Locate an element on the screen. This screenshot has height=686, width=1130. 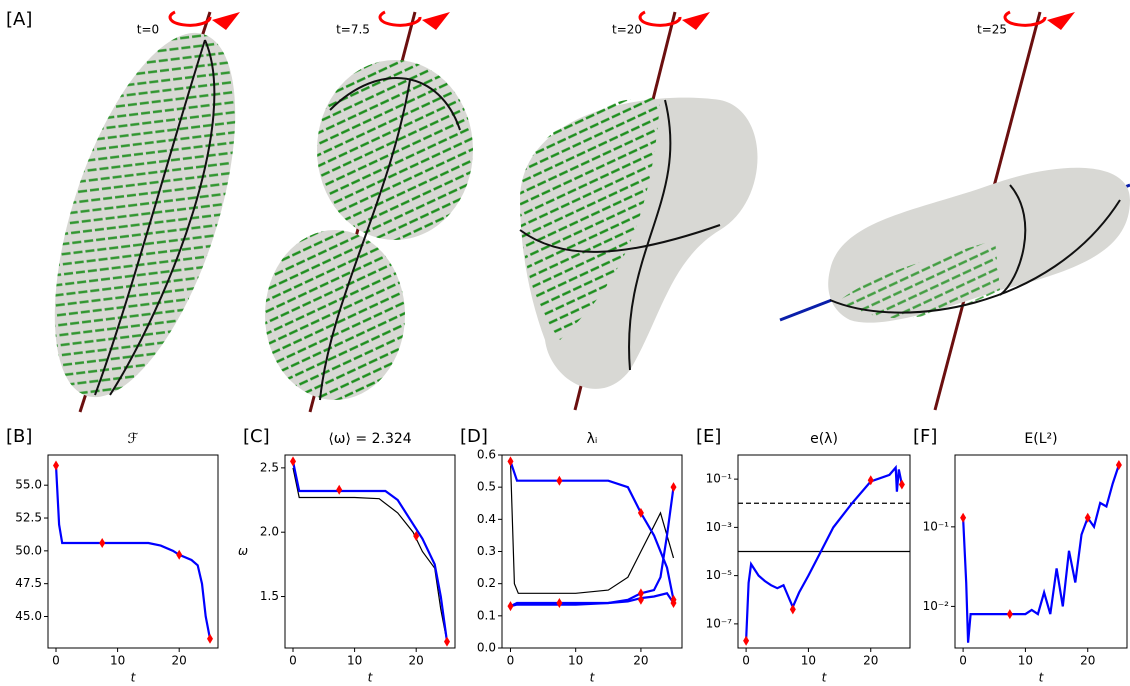
chart-title: λᵢ is located at coordinates (592, 439).